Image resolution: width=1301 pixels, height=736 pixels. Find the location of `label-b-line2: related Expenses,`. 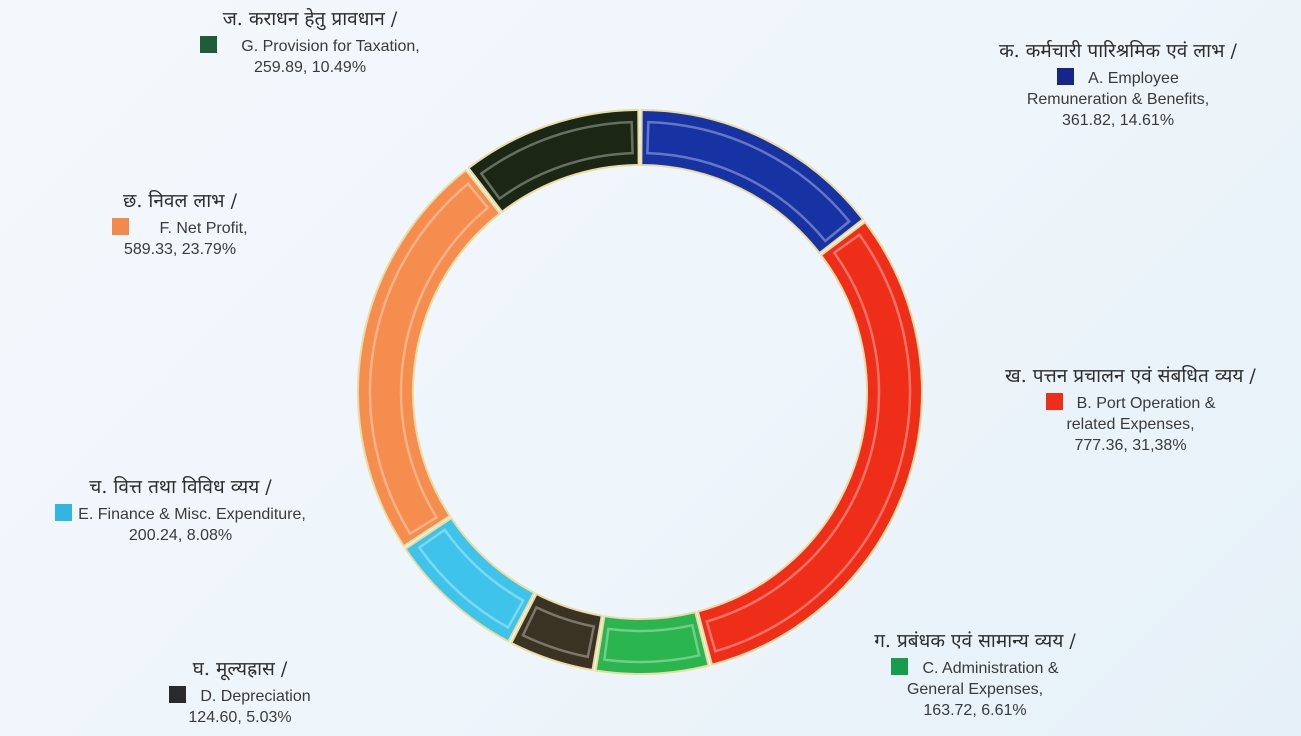

label-b-line2: related Expenses, is located at coordinates (1130, 424).